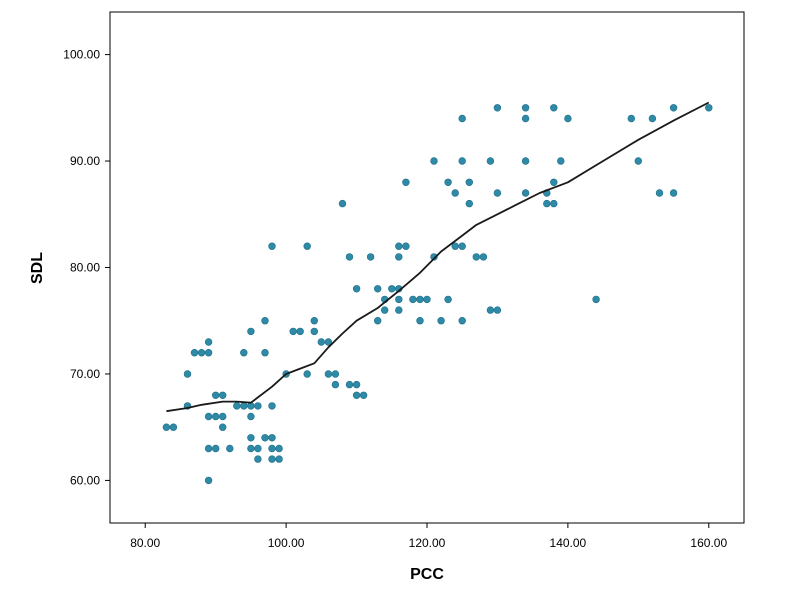 The image size is (789, 594). Describe the element at coordinates (286, 543) in the screenshot. I see `x-tick-label: 100.00` at that location.